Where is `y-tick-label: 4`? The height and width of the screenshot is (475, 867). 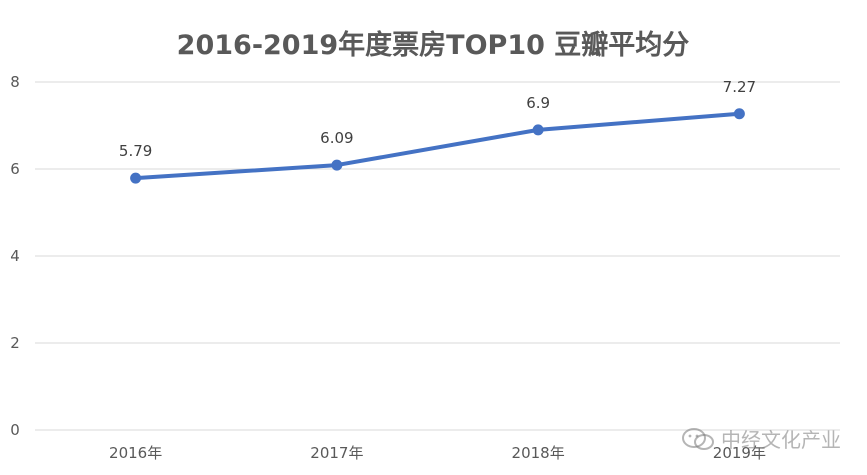
y-tick-label: 4 is located at coordinates (15, 256).